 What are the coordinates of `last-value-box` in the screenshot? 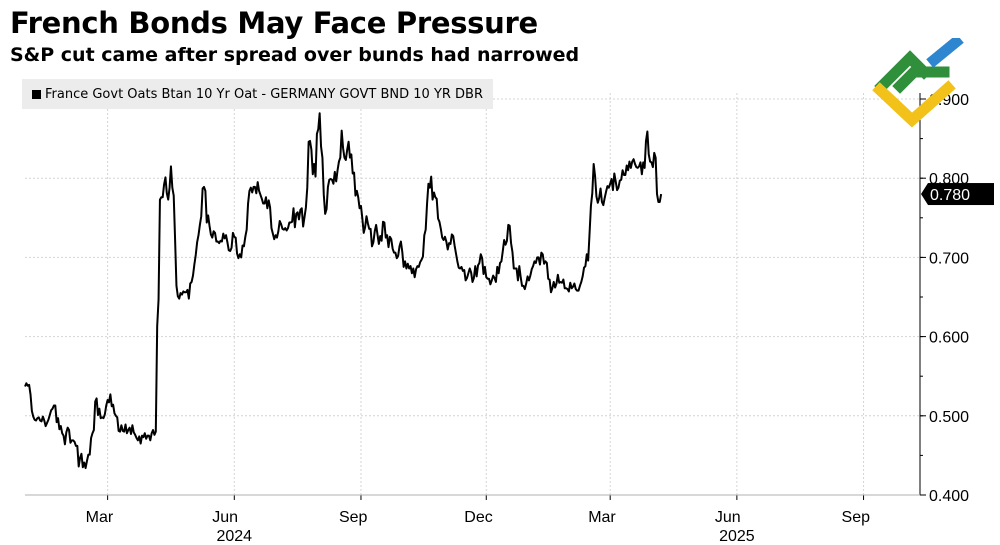 It's located at (961, 194).